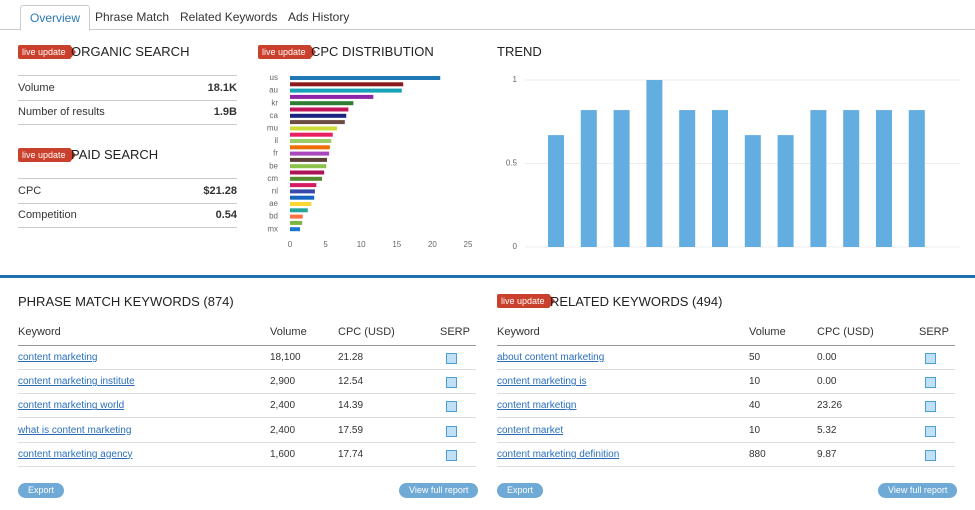 The width and height of the screenshot is (975, 510). Describe the element at coordinates (319, 17) in the screenshot. I see `tab: Ads History` at that location.